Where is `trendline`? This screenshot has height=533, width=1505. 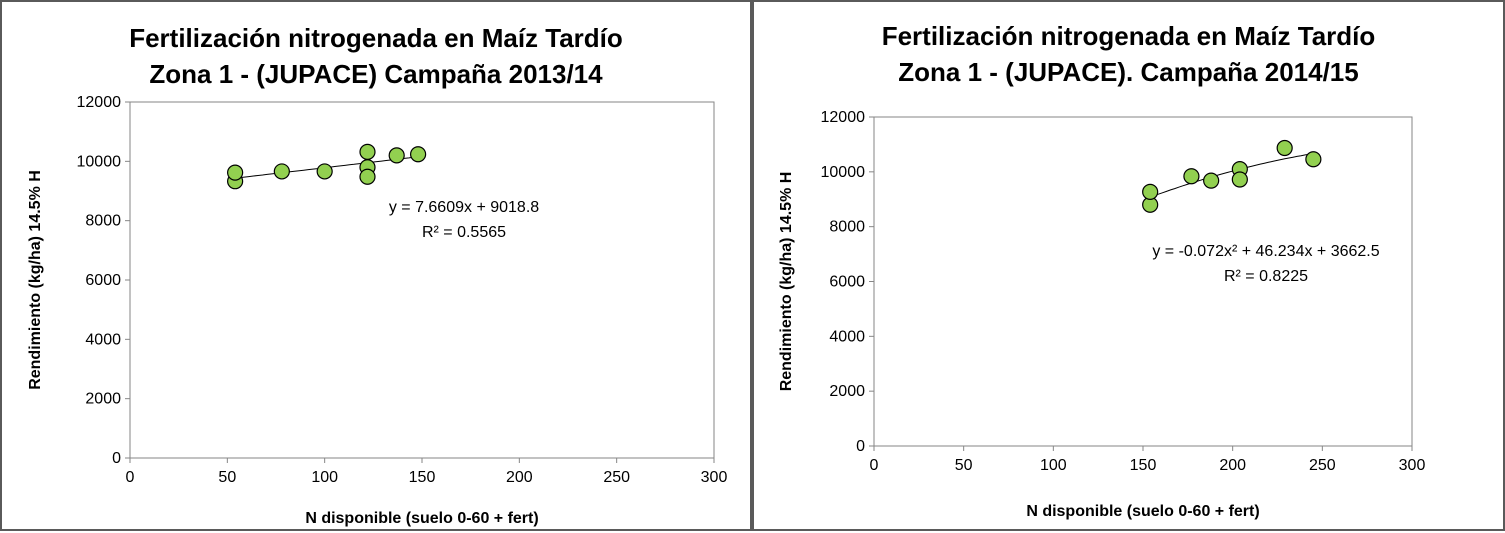 trendline is located at coordinates (1232, 175).